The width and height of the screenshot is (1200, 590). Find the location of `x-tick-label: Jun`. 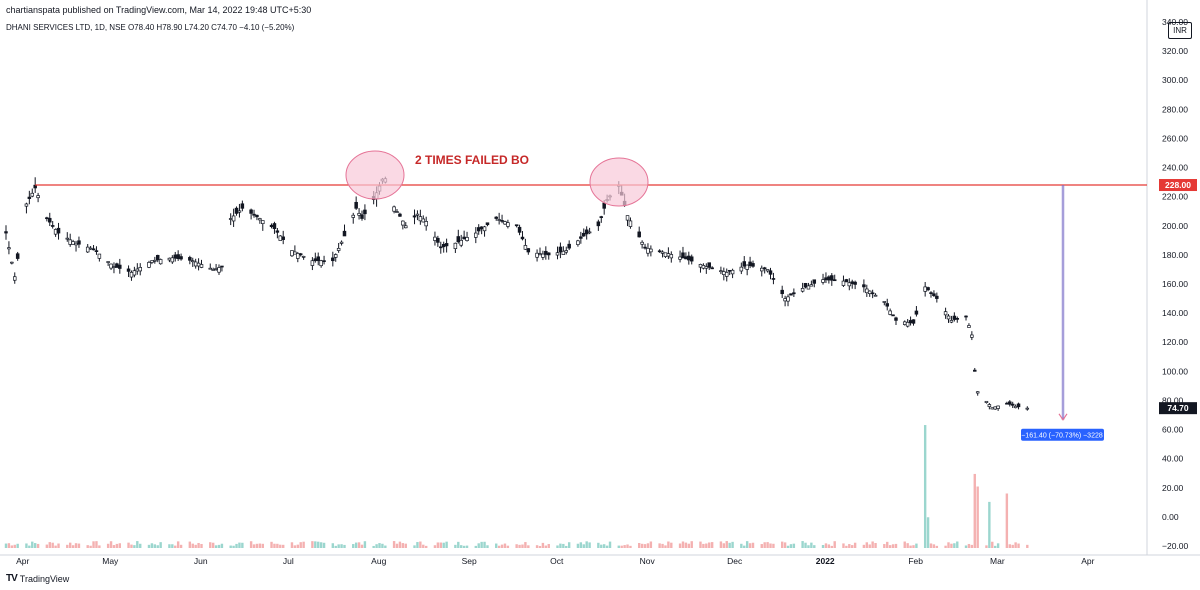

x-tick-label: Jun is located at coordinates (201, 561).